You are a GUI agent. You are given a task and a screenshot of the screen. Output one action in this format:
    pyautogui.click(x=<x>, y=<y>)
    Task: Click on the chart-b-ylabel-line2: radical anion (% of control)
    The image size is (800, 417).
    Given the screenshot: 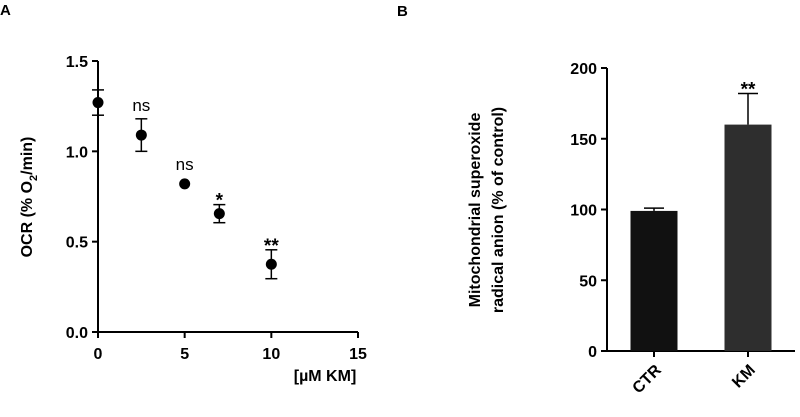 What is the action you would take?
    pyautogui.click(x=498, y=210)
    